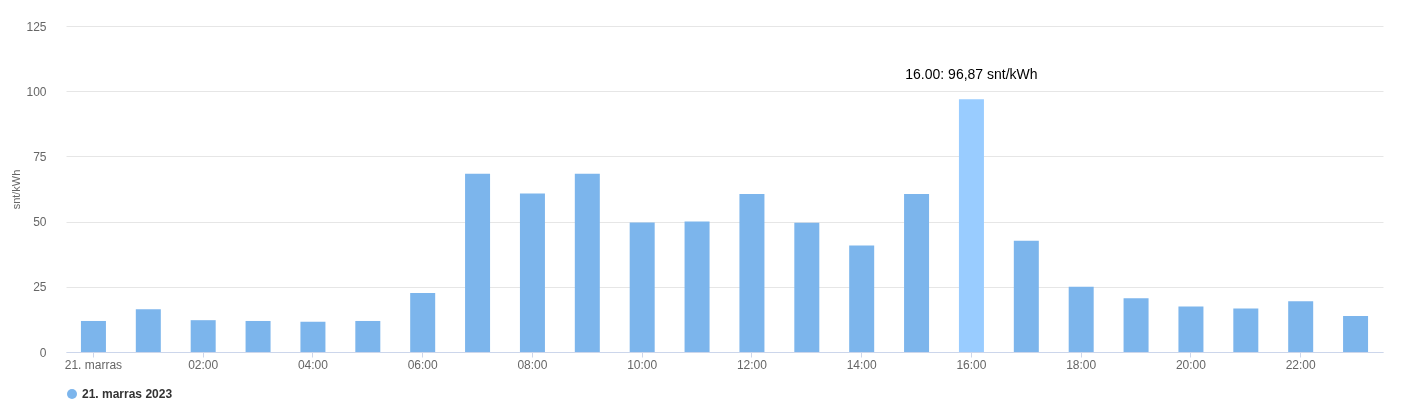  Describe the element at coordinates (532, 364) in the screenshot. I see `x-tick-label: 08:00` at that location.